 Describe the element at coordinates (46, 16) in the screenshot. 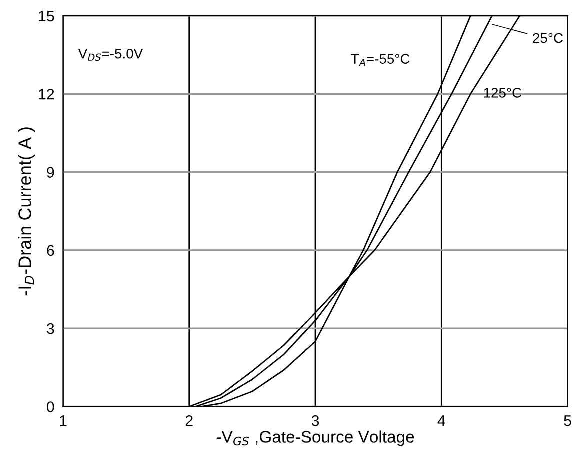

I see `y-tick-label: 15` at that location.